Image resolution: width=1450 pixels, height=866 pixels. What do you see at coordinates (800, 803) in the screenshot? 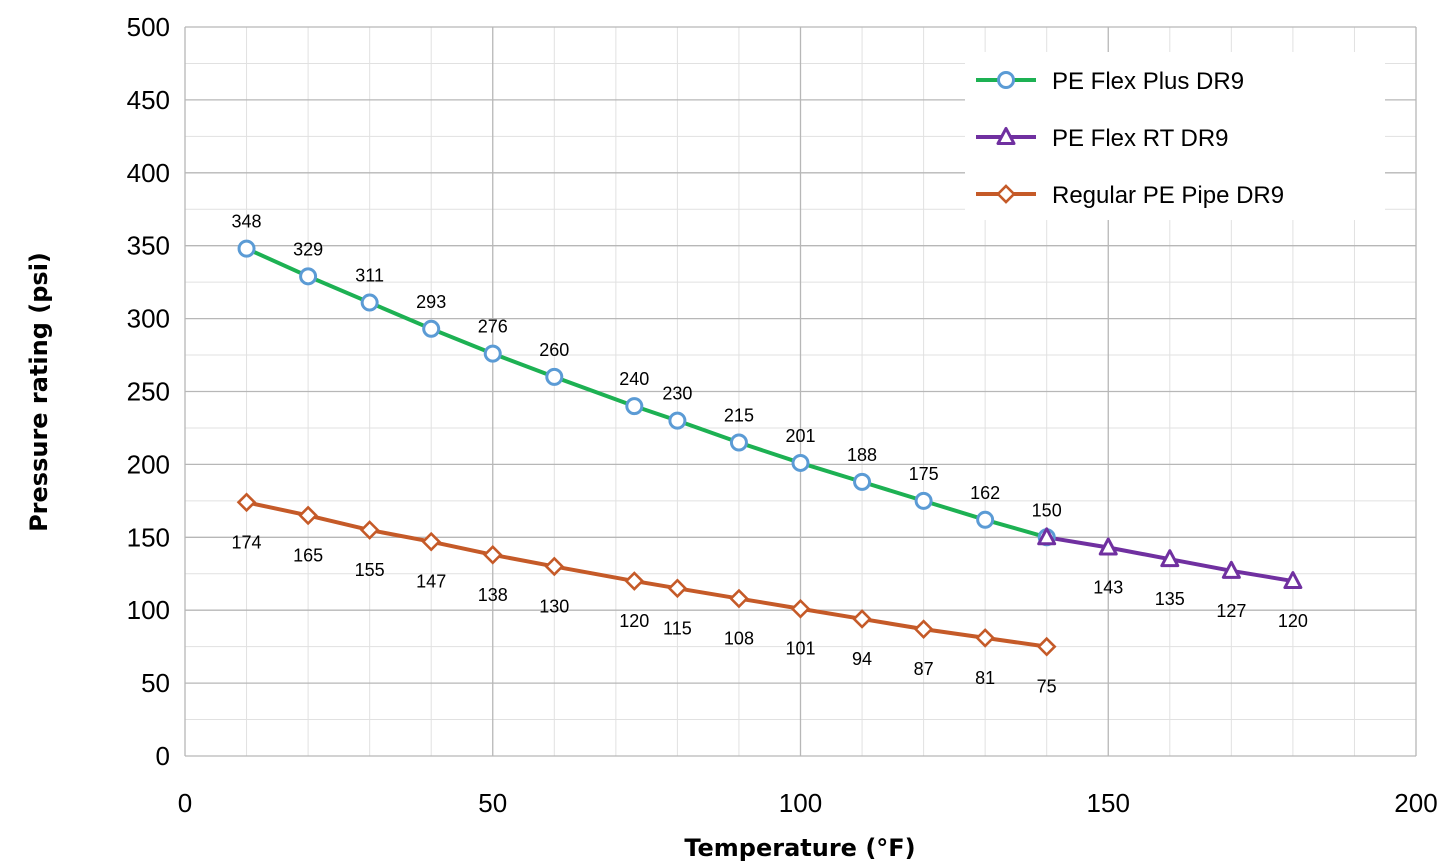
I see `x-tick-label: 100` at bounding box center [800, 803].